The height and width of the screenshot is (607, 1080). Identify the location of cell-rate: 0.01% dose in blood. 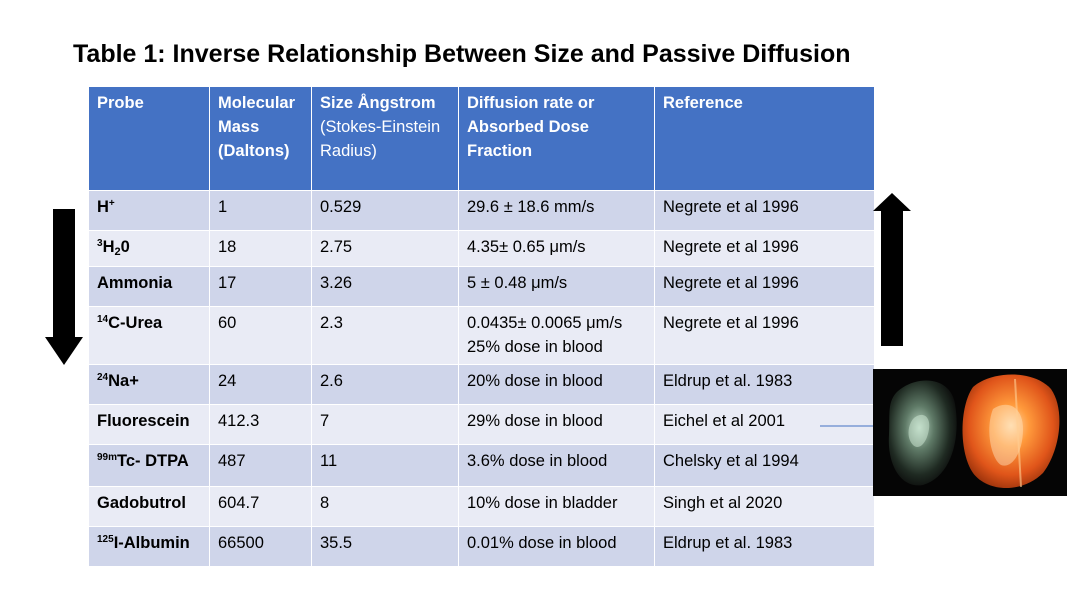
(556, 546).